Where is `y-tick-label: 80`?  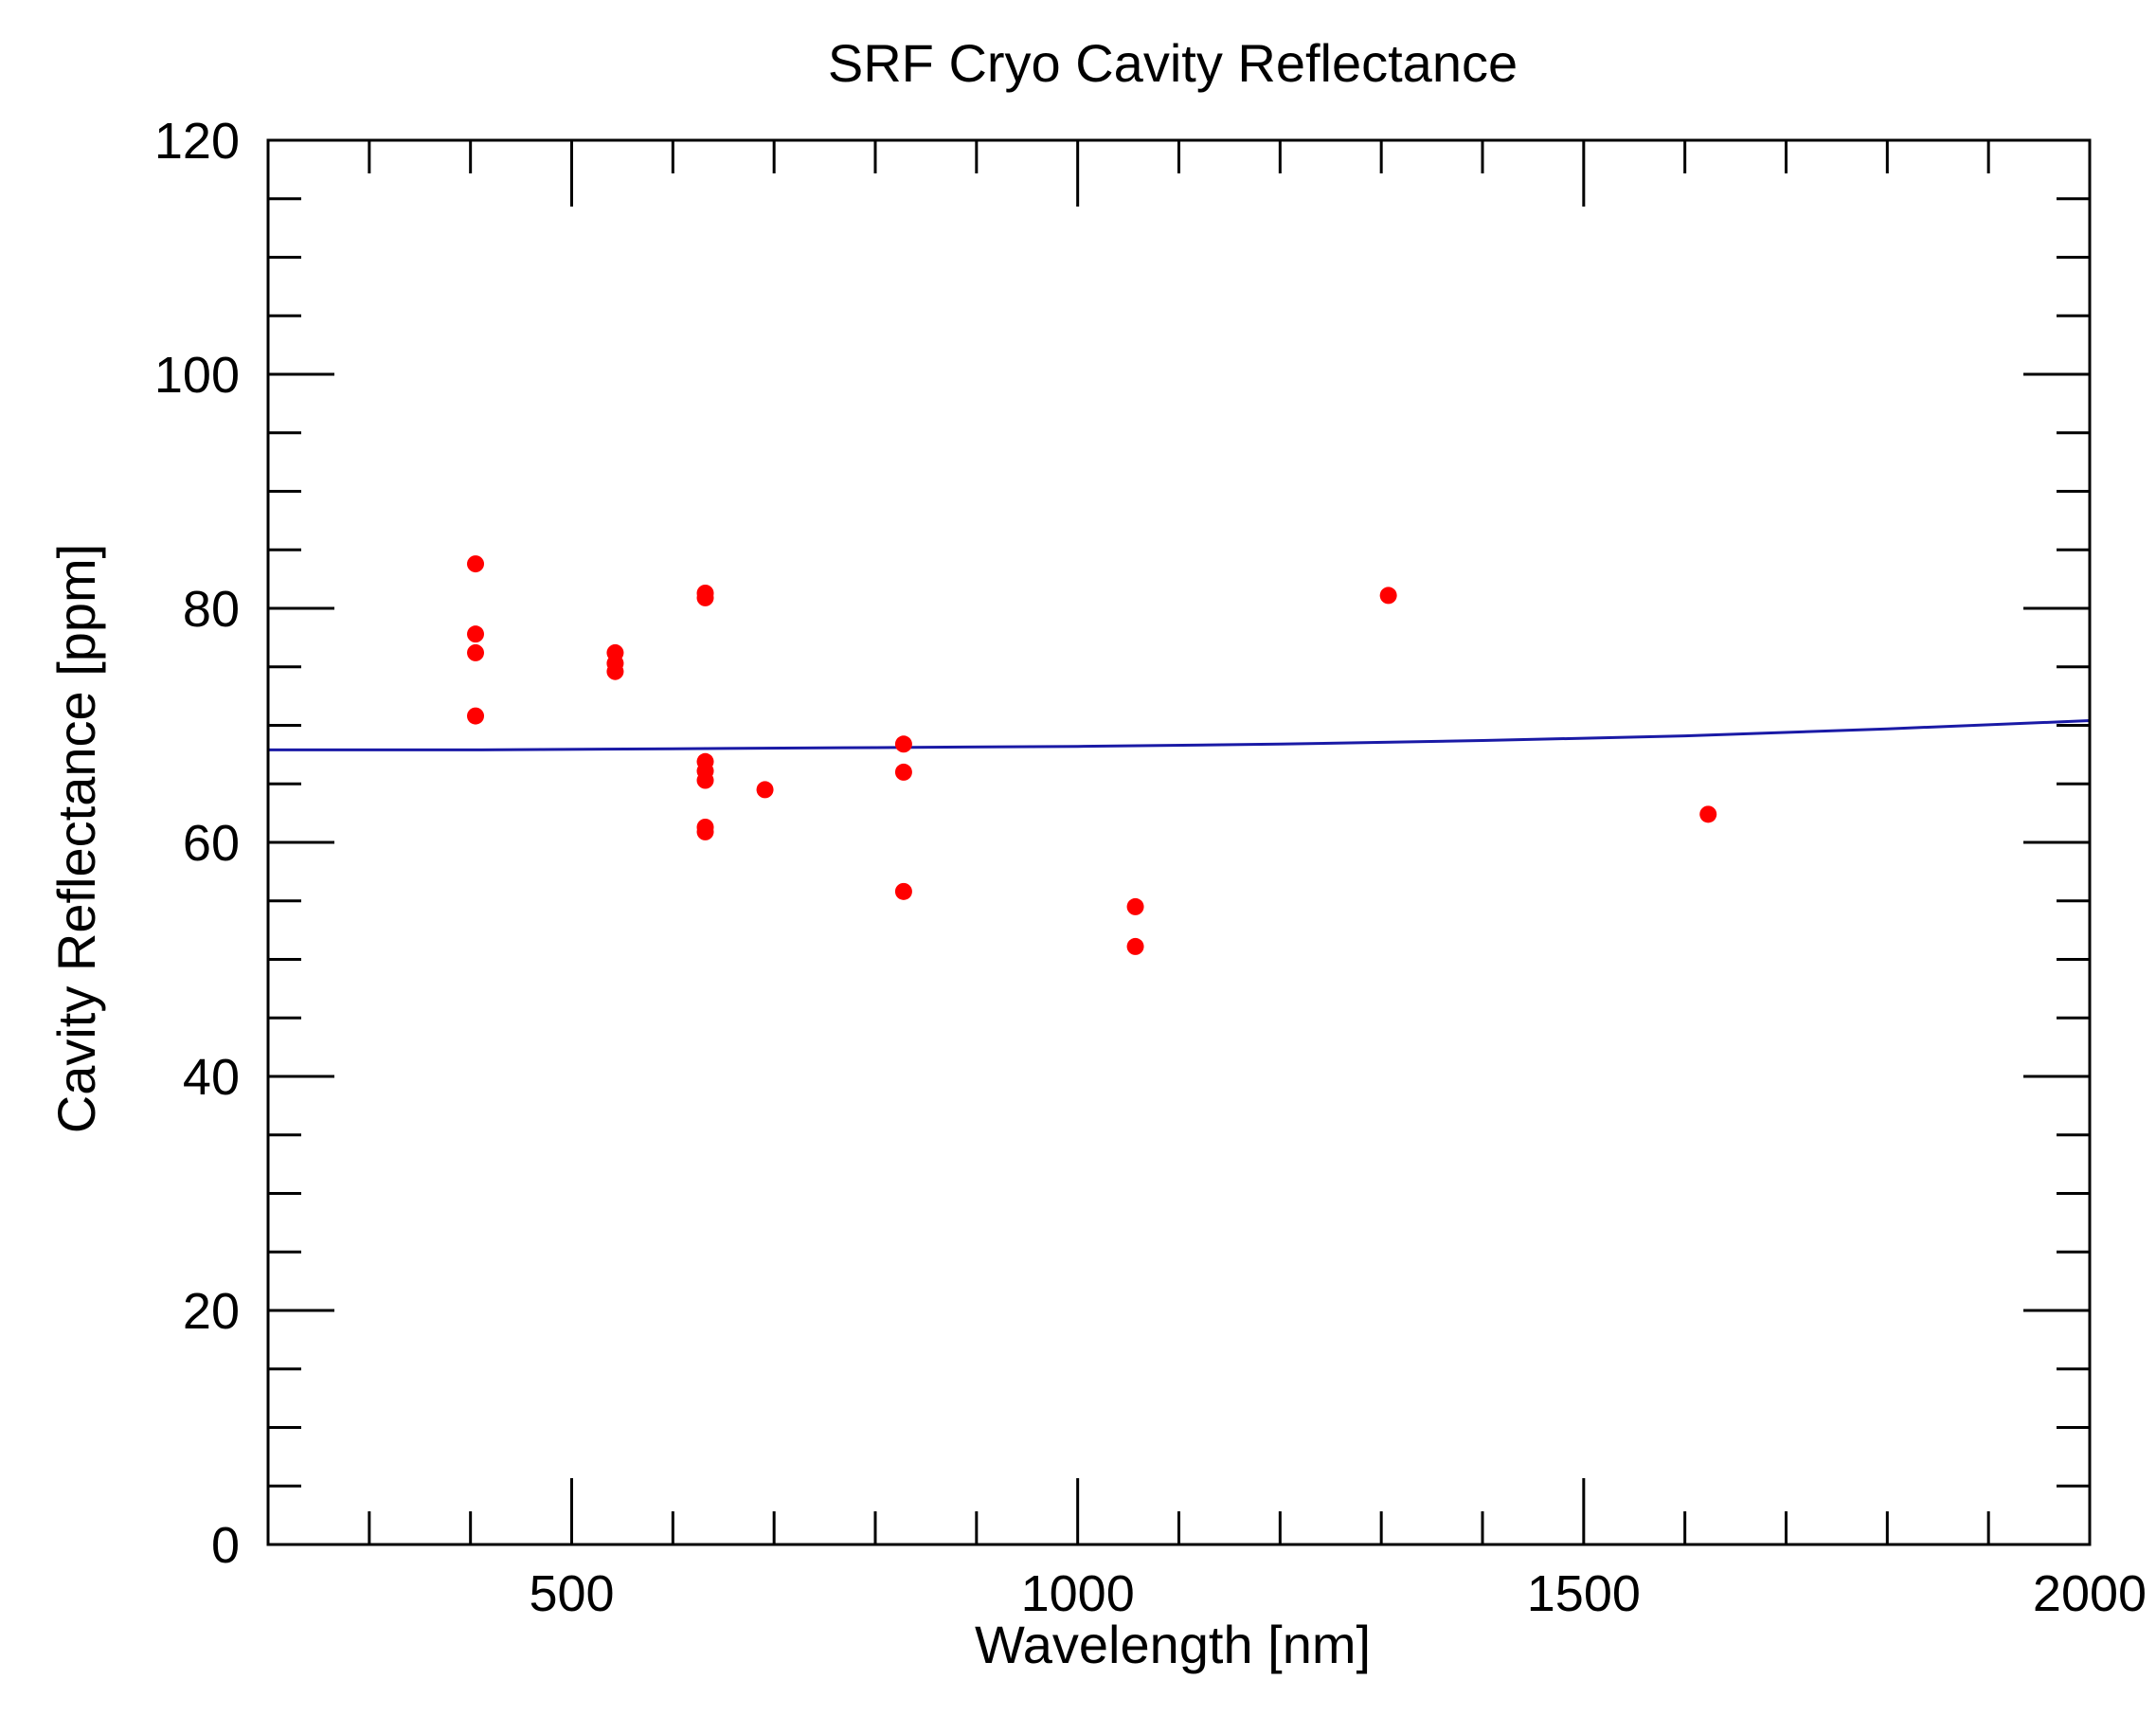
y-tick-label: 80 is located at coordinates (212, 609).